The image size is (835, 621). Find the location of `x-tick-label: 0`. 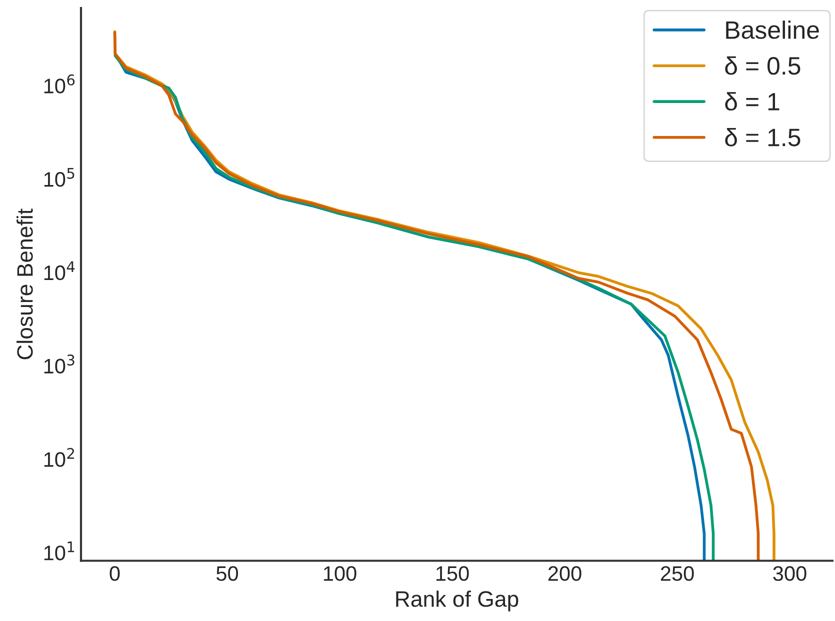

x-tick-label: 0 is located at coordinates (115, 573).